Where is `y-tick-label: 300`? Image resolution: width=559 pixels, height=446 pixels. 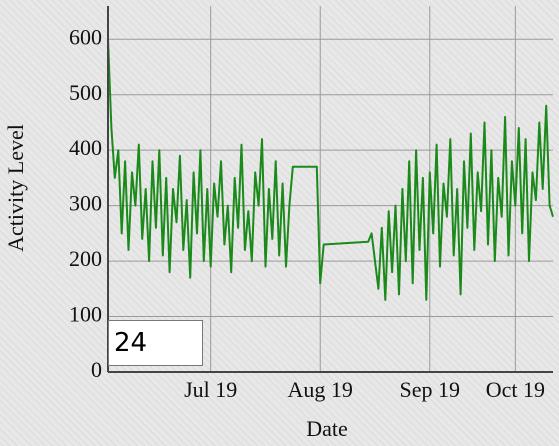 y-tick-label: 300 is located at coordinates (85, 203).